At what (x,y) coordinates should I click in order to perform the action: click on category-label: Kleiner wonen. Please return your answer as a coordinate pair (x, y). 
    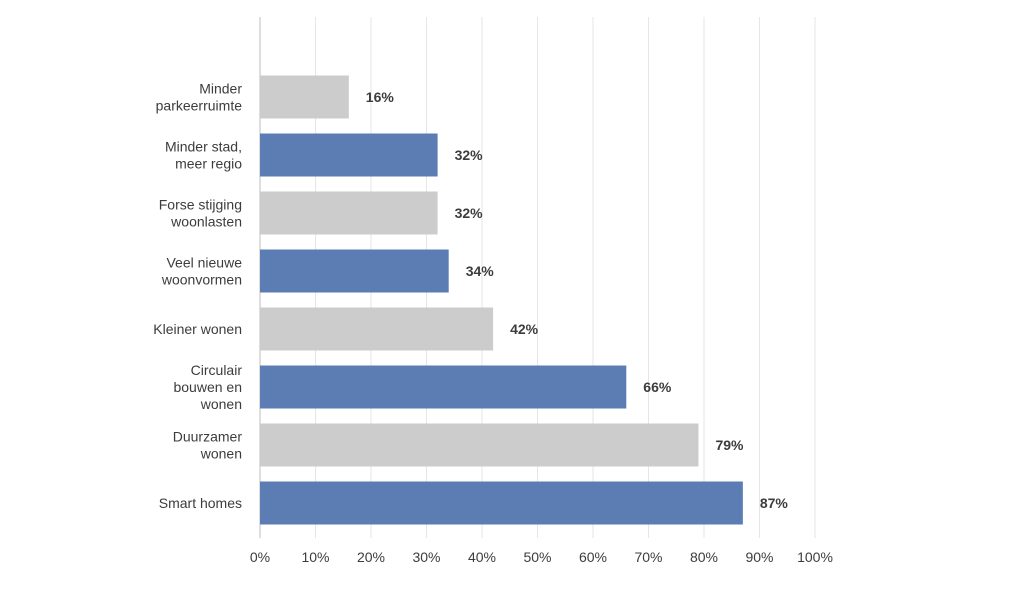
    Looking at the image, I should click on (197, 329).